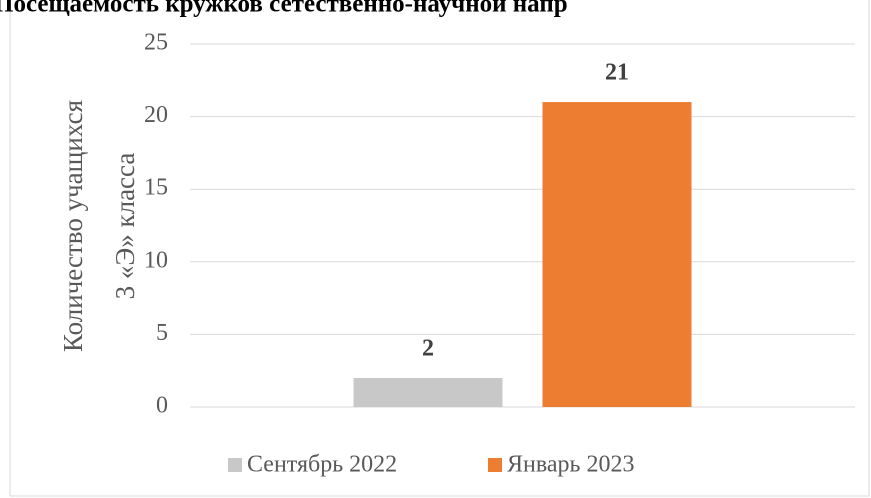 The image size is (871, 498). Describe the element at coordinates (428, 348) in the screenshot. I see `data-label: 2` at that location.